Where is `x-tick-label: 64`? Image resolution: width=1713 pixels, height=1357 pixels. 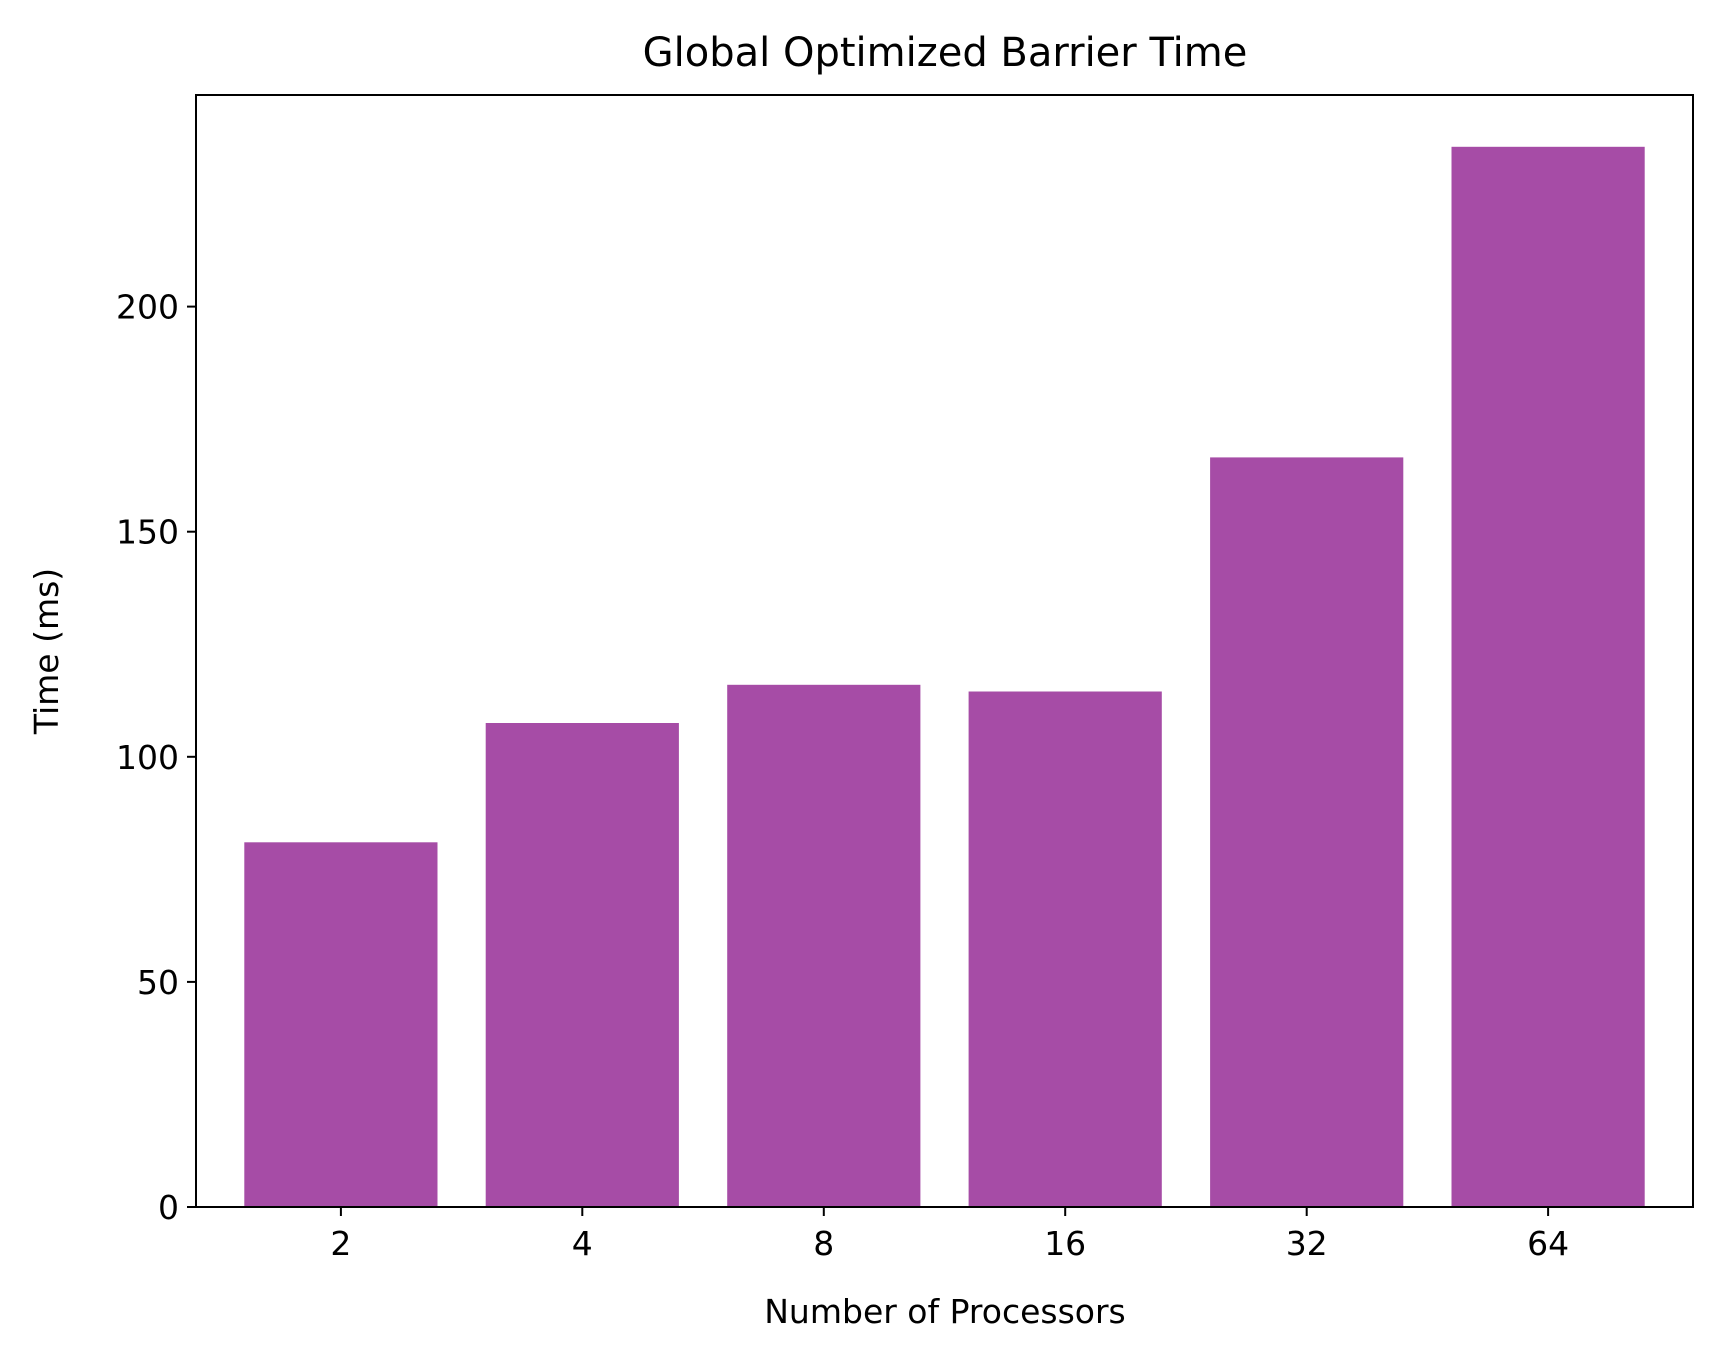 x-tick-label: 64 is located at coordinates (1548, 1243).